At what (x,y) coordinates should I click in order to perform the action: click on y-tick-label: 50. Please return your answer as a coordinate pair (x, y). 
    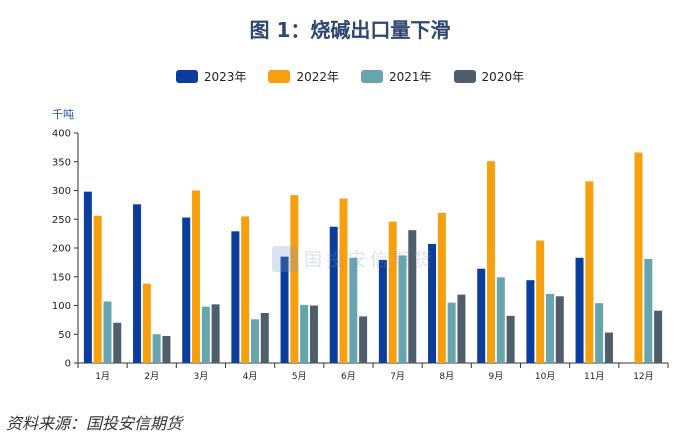
    Looking at the image, I should click on (64, 335).